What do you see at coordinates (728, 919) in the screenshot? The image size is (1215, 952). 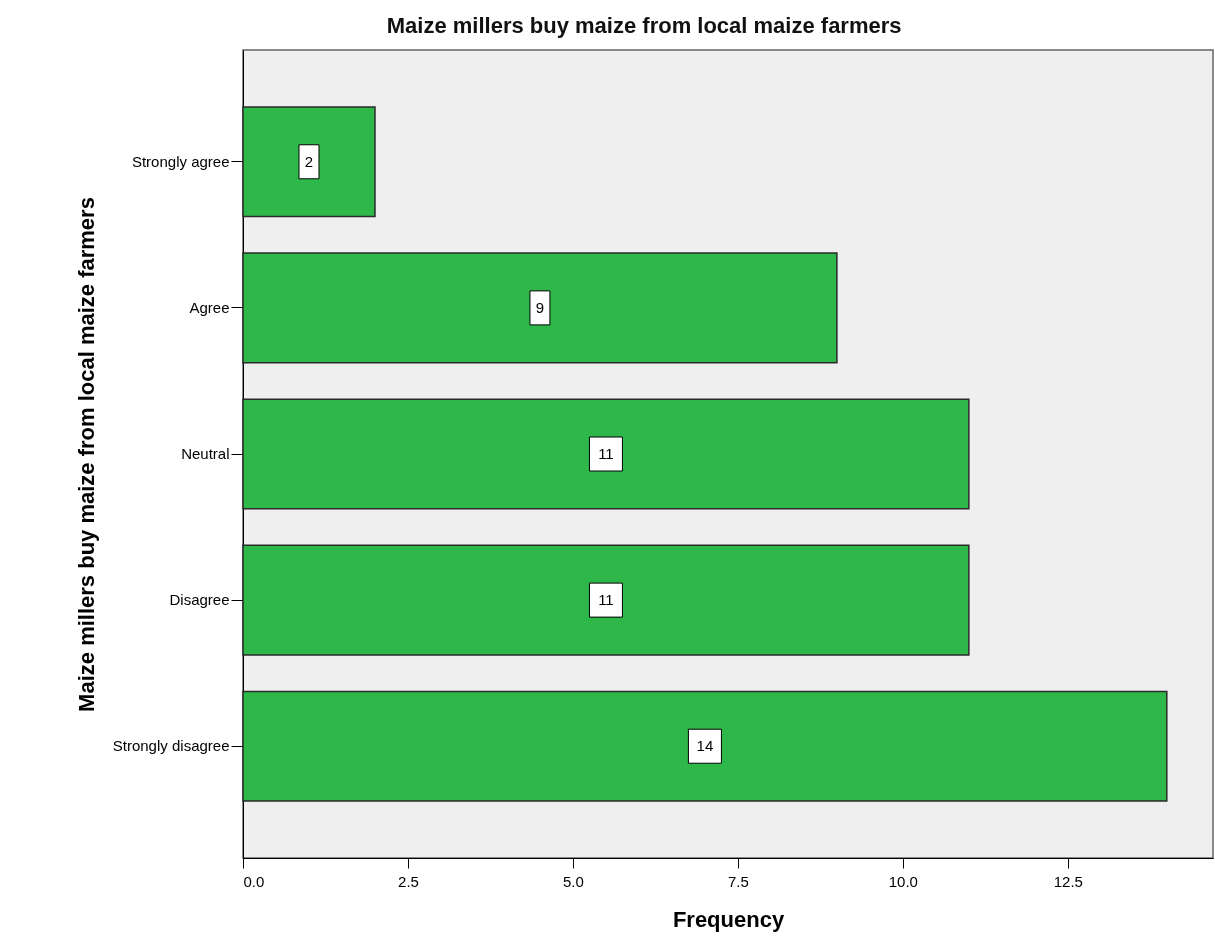 I see `x-axis-title: Frequency` at bounding box center [728, 919].